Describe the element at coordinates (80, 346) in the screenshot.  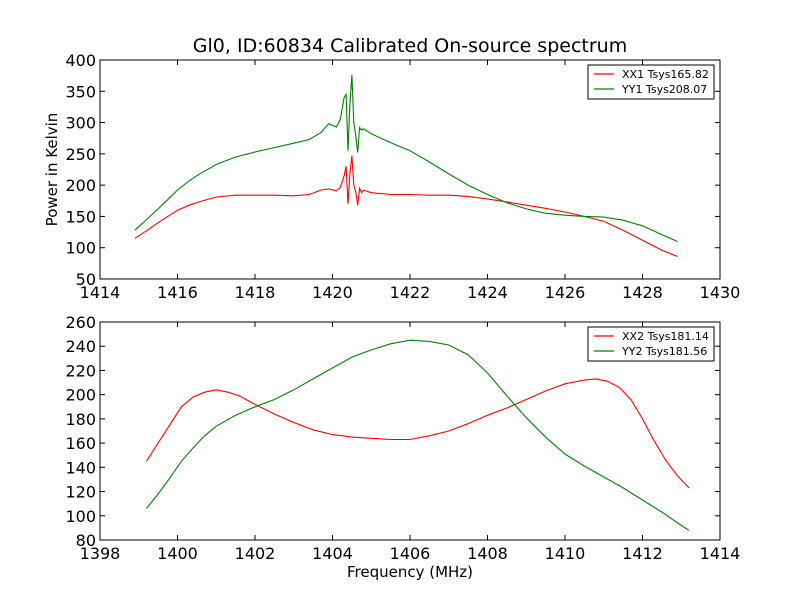
I see `y-tick-label: 240` at that location.